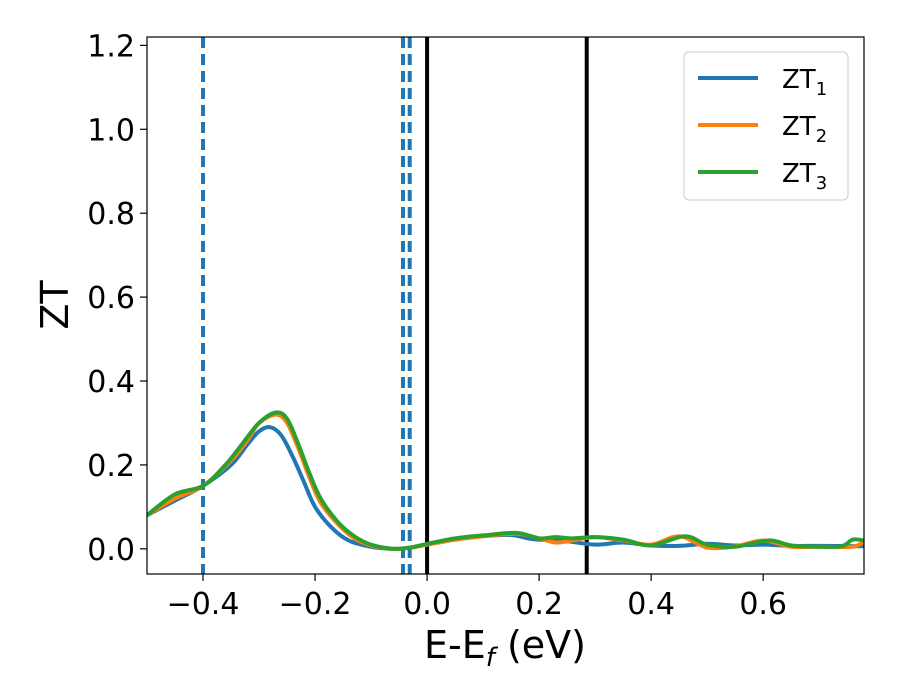  Describe the element at coordinates (505, 648) in the screenshot. I see `x-axis-label: E-Ef (eV)` at that location.